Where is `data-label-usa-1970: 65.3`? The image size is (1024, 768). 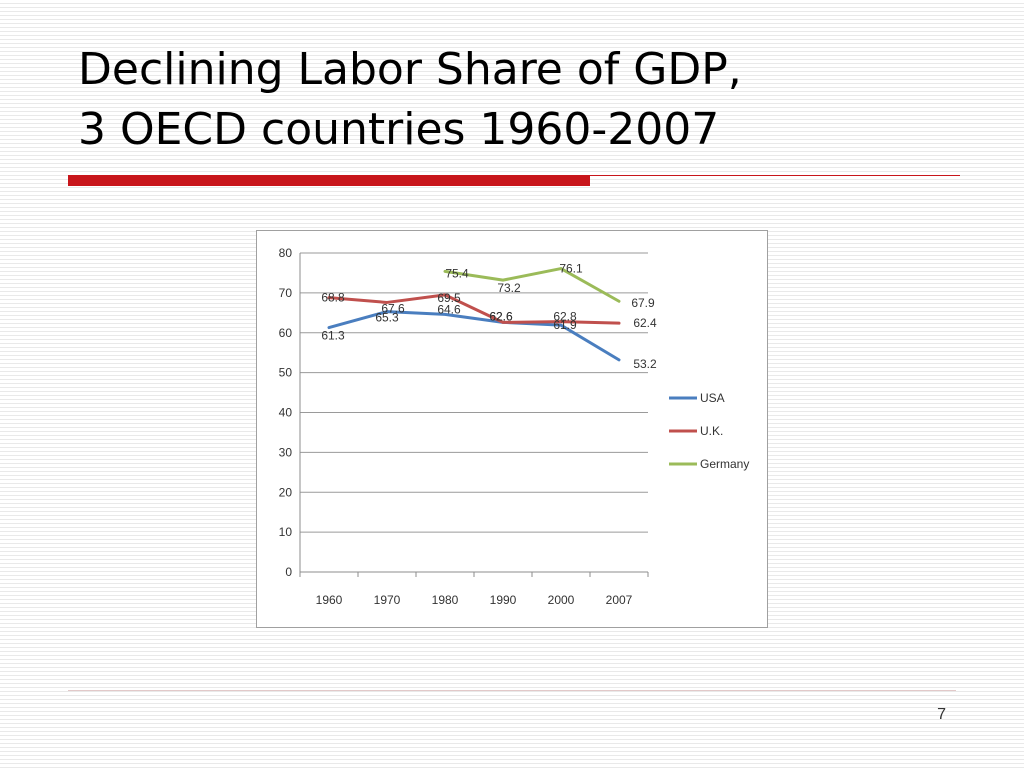
data-label-usa-1970: 65.3 is located at coordinates (387, 318).